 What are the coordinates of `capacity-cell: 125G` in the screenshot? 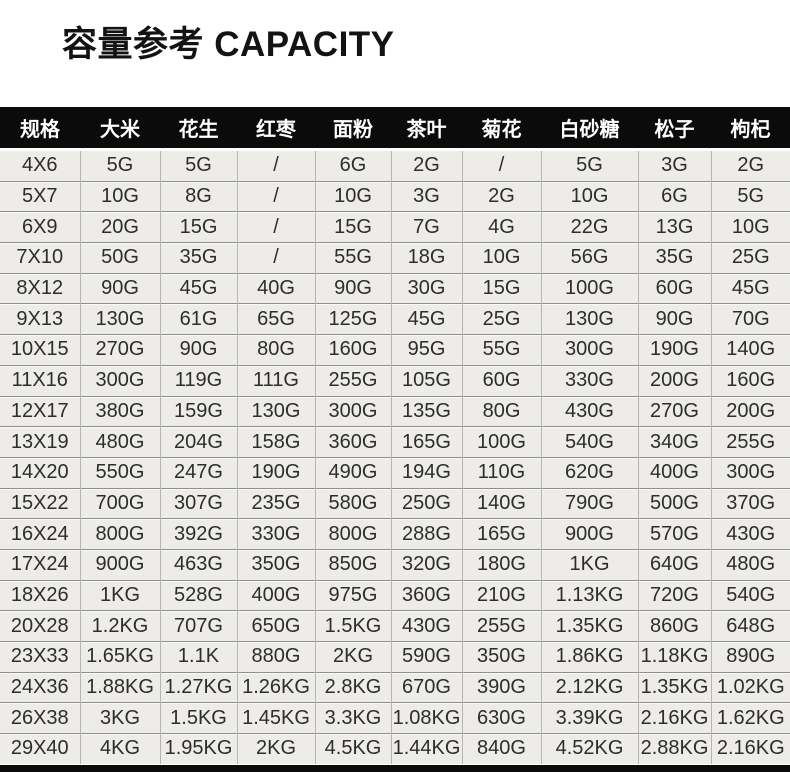 It's located at (352, 319).